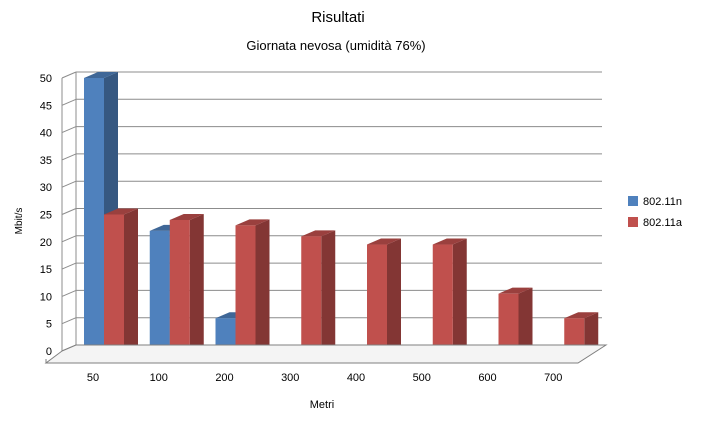 The image size is (702, 423). What do you see at coordinates (19, 221) in the screenshot?
I see `y-axis-label: Mbit/s` at bounding box center [19, 221].